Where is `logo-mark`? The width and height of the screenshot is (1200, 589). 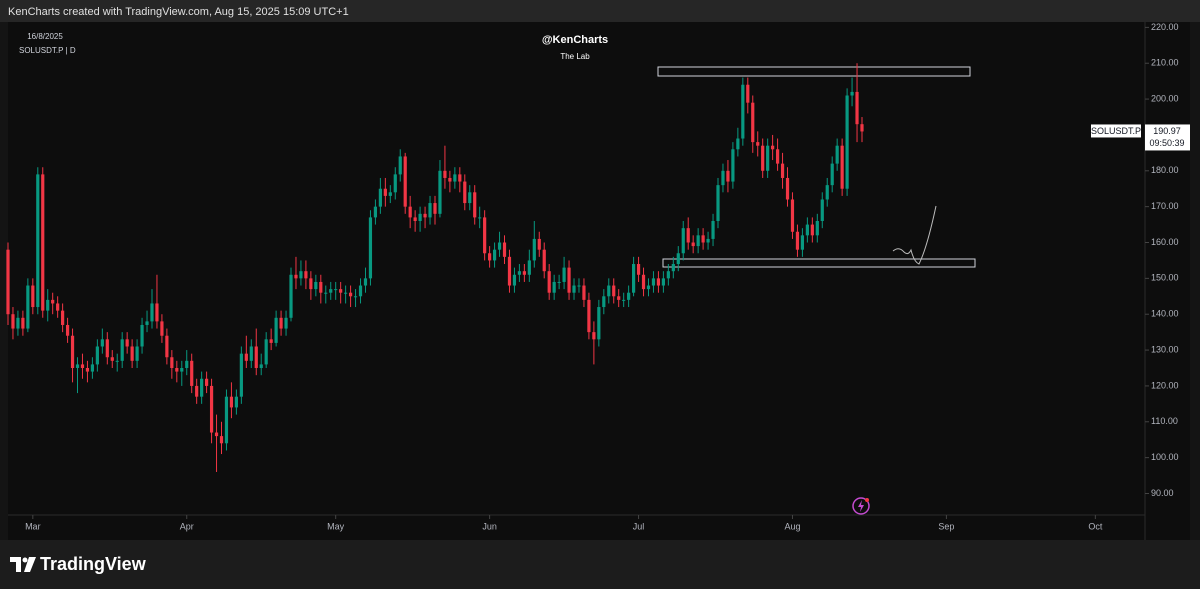 logo-mark is located at coordinates (15, 564).